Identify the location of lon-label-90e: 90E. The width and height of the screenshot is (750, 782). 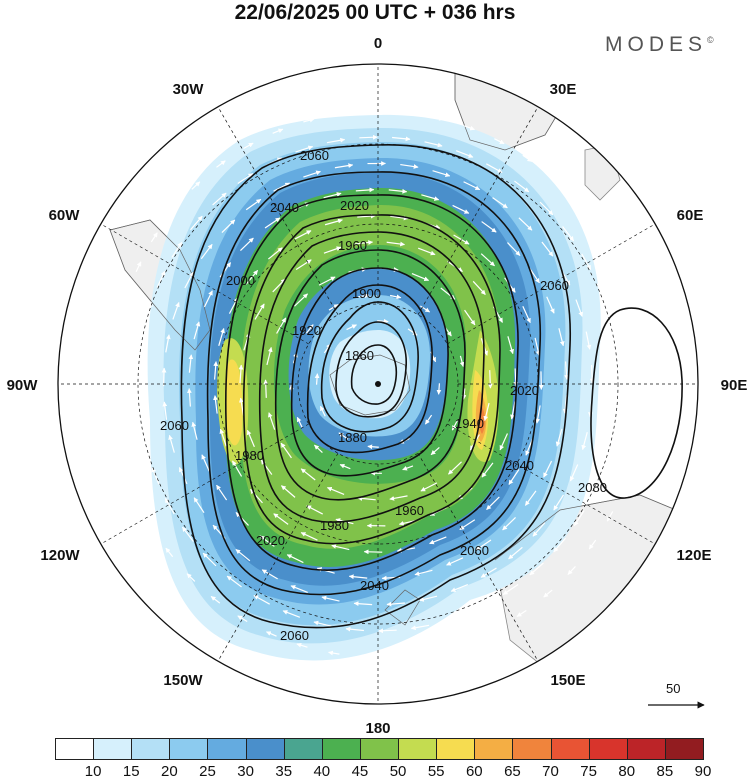
(734, 385).